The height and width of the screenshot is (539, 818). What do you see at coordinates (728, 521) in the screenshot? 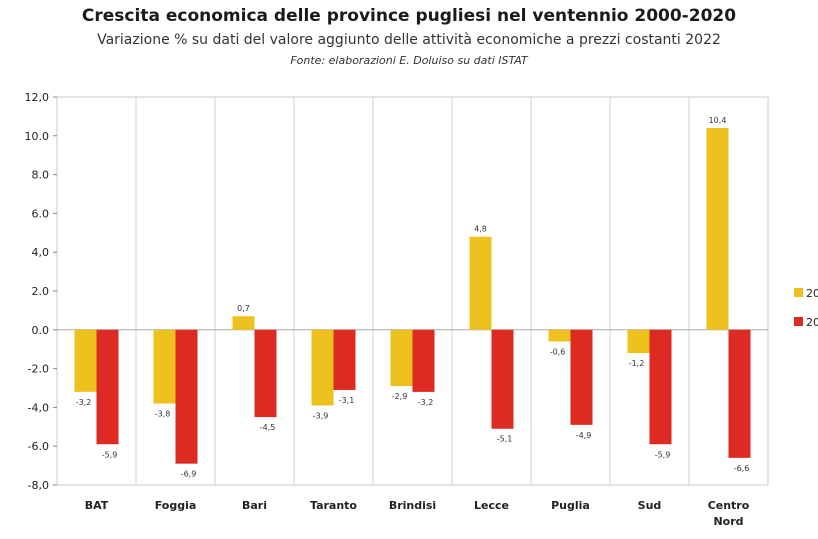
I see `category-label: Nord` at bounding box center [728, 521].